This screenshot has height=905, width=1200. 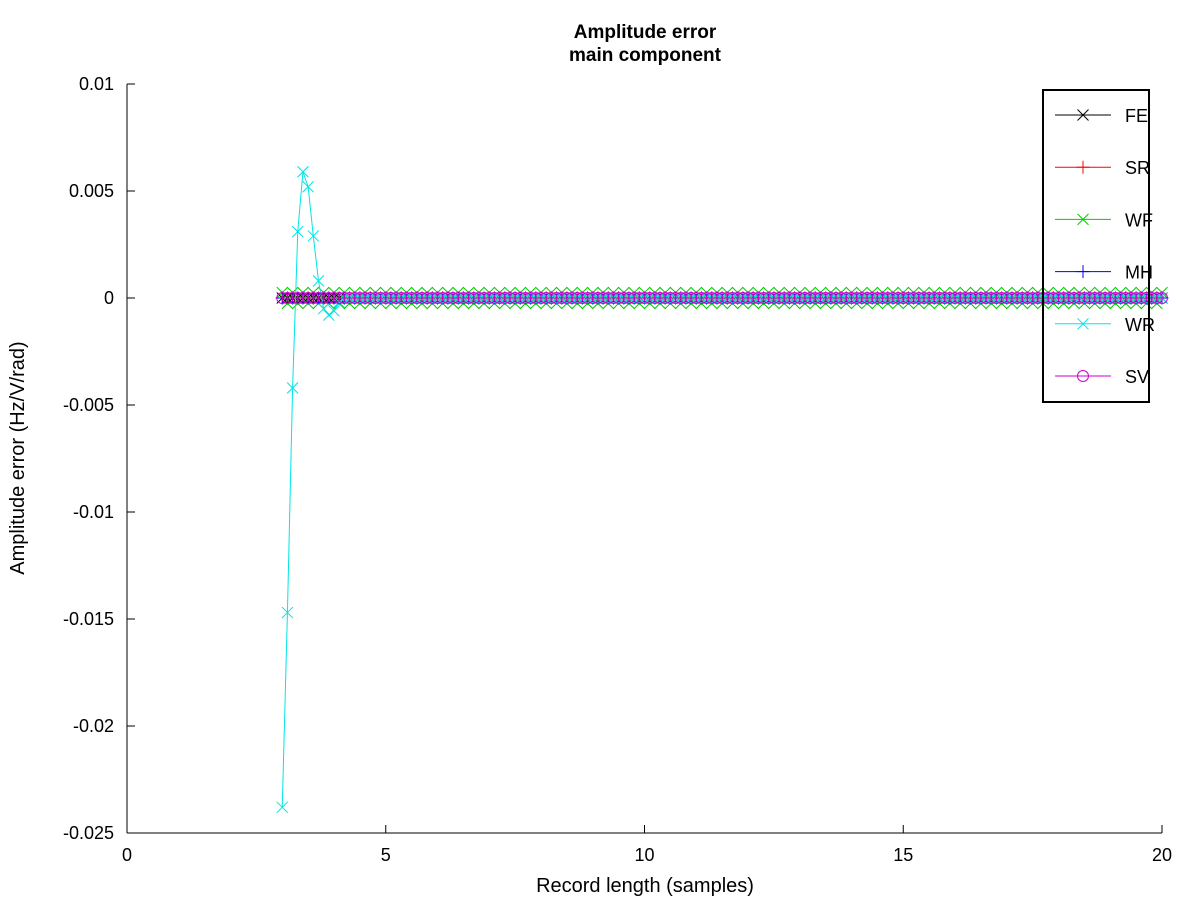 I want to click on x-tick-label: 5, so click(x=386, y=855).